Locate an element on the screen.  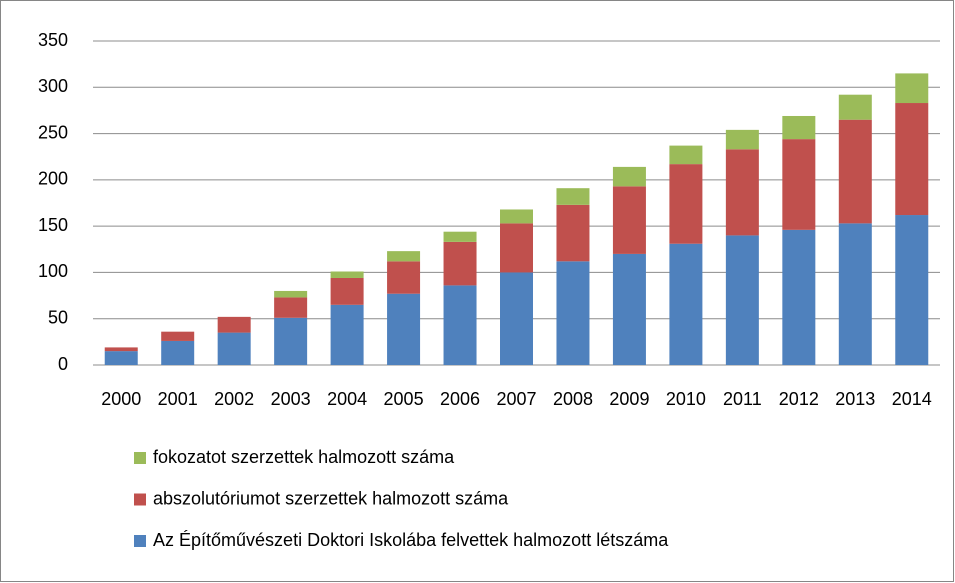
y-tick-label: 150 is located at coordinates (53, 225).